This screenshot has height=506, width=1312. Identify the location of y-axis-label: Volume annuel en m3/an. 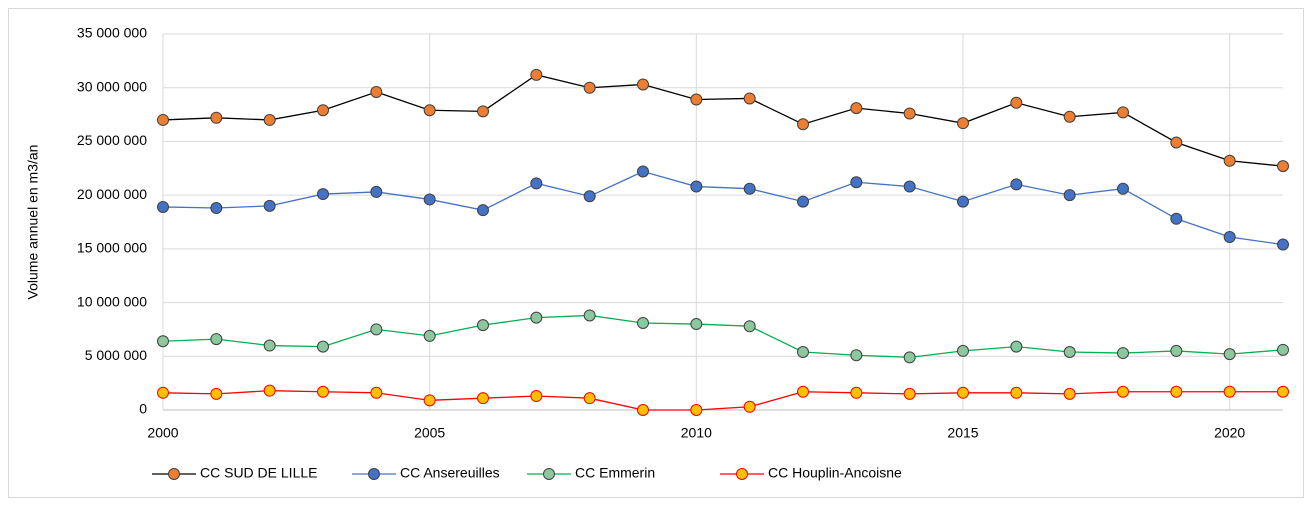
(33, 222).